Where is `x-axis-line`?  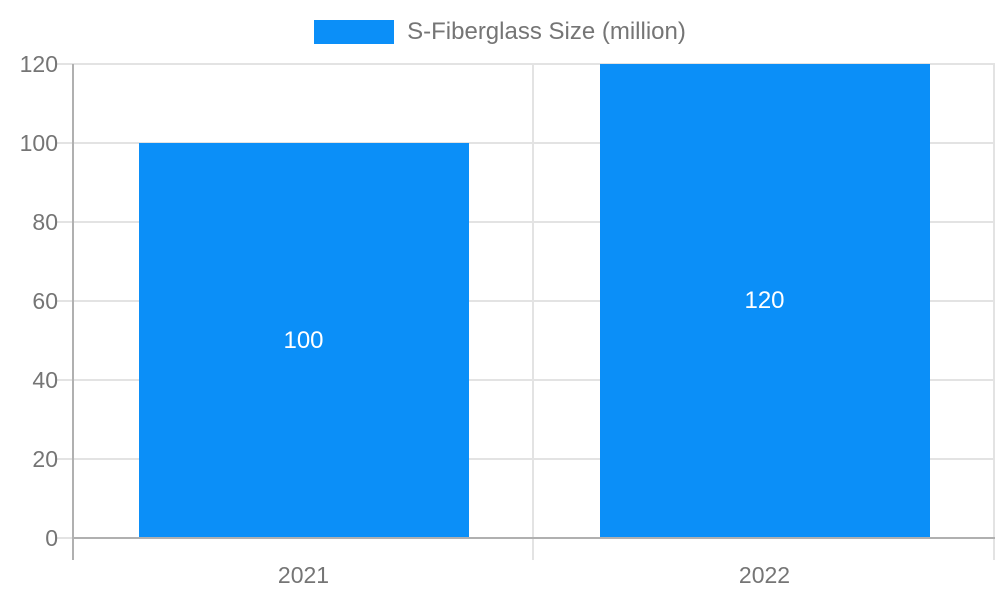 x-axis-line is located at coordinates (534, 538).